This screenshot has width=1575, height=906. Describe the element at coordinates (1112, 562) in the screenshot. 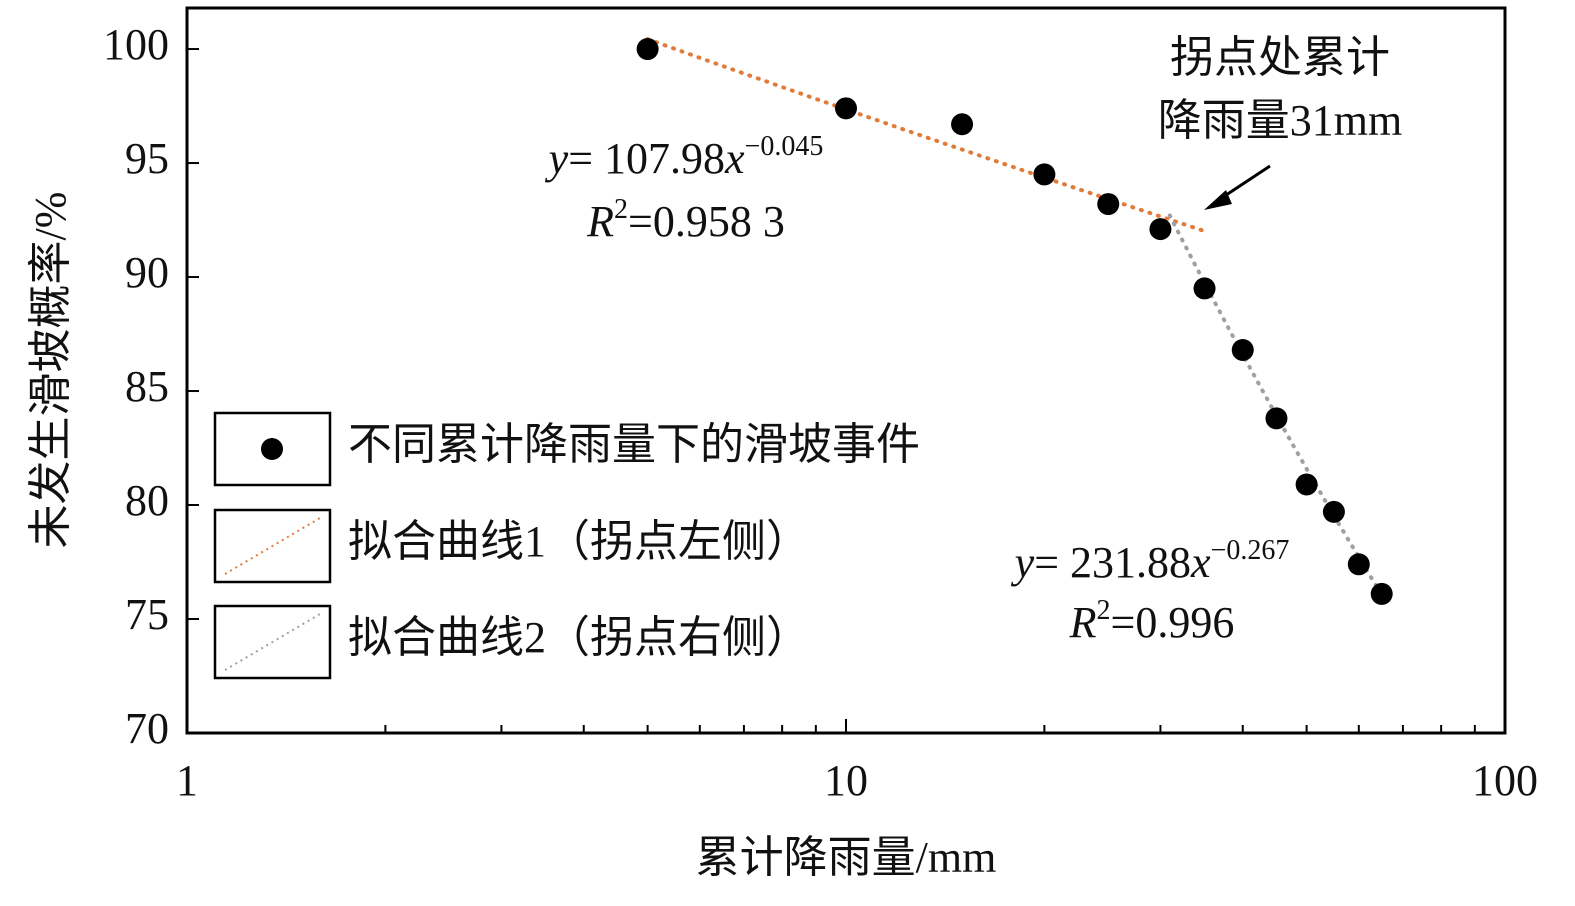

I see `equation-part: = 231.88` at that location.